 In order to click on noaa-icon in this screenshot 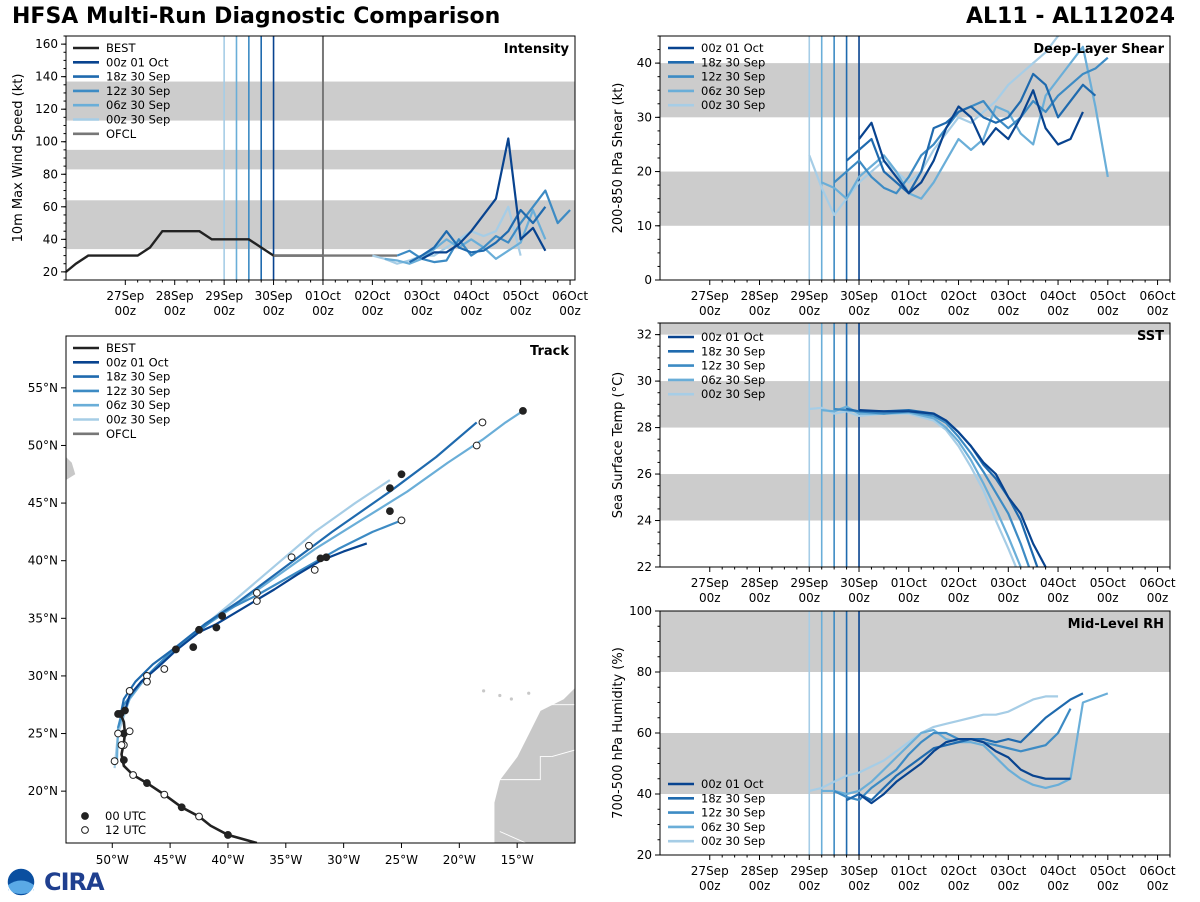, I will do `click(21, 882)`.